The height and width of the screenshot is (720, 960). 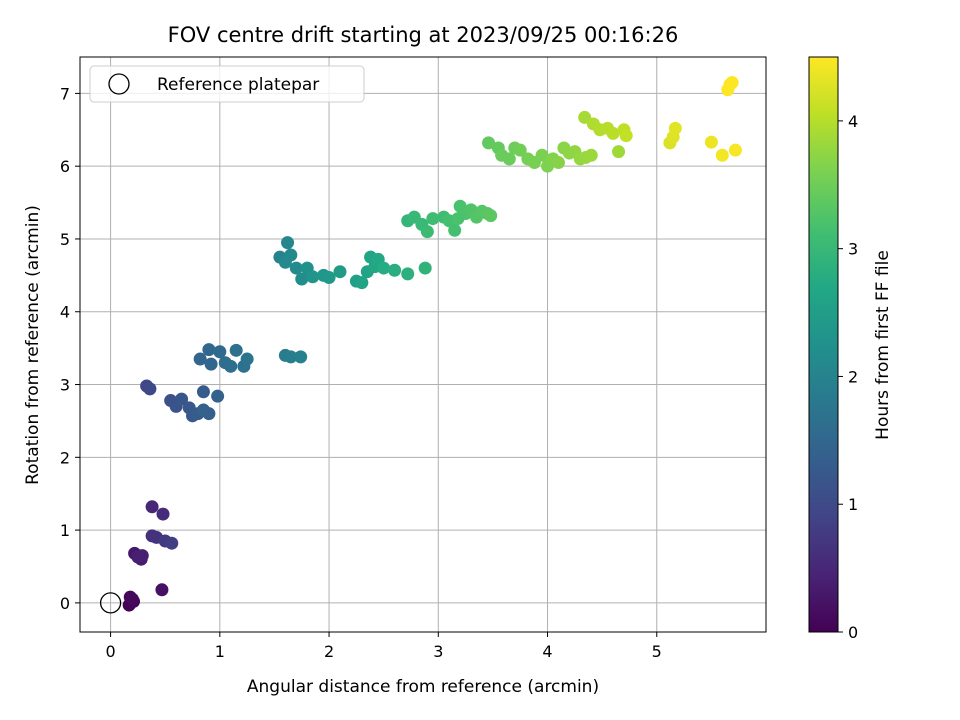 I want to click on legend: Reference platepar, so click(x=227, y=84).